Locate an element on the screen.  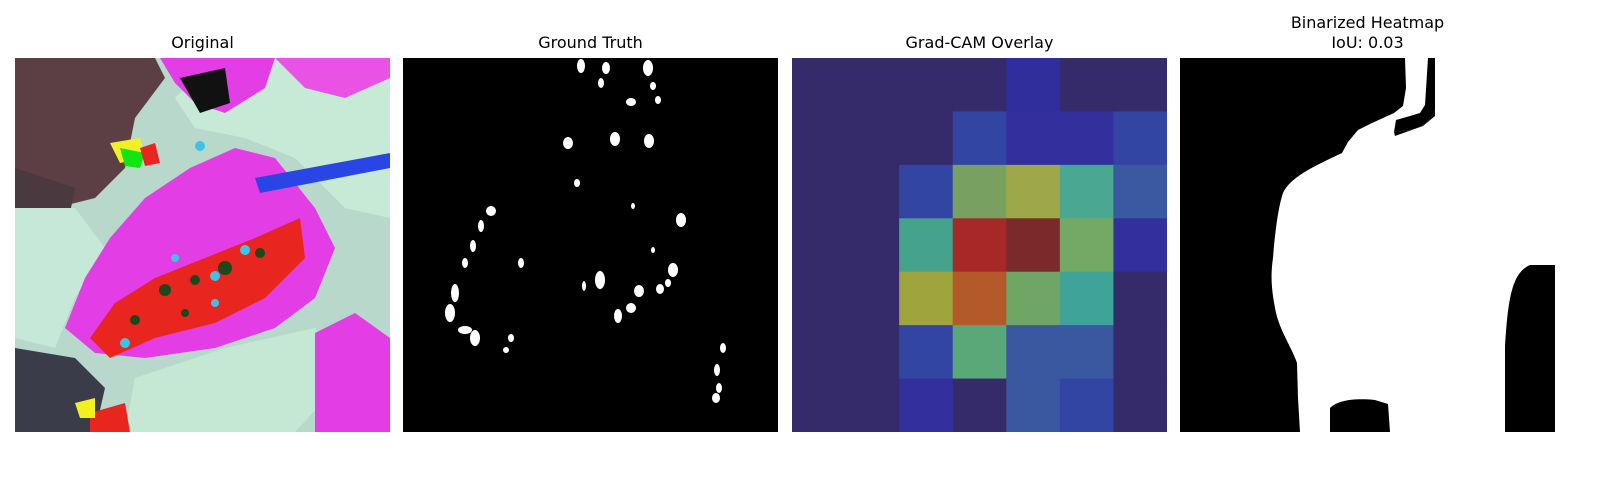
panel-title: Original is located at coordinates (202, 42).